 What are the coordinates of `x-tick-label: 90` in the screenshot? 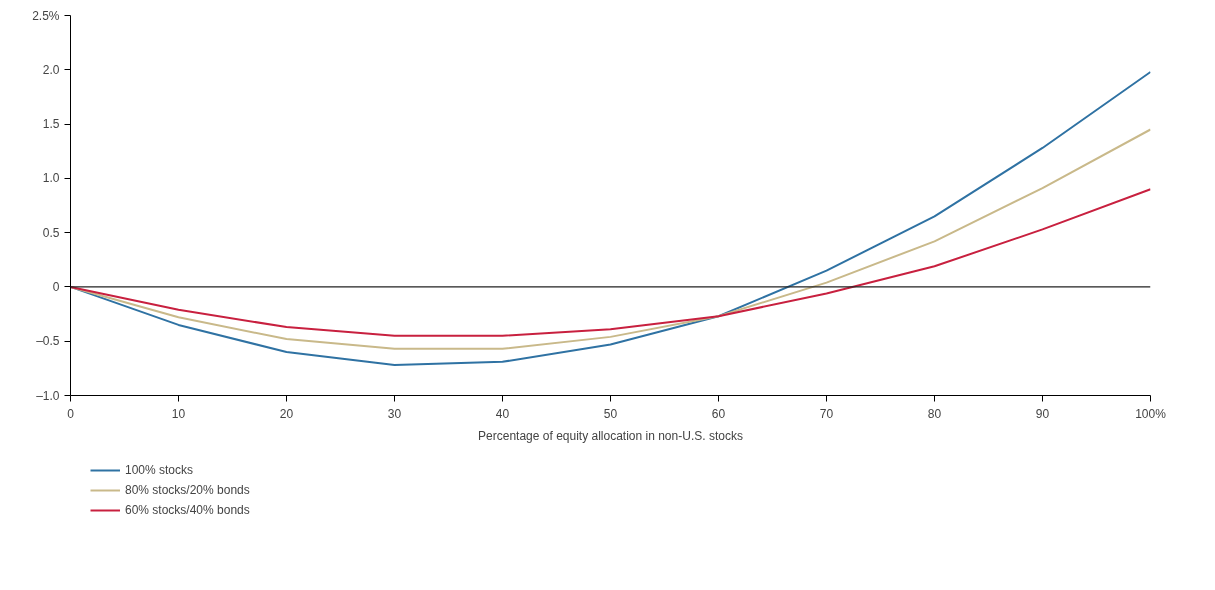 It's located at (1042, 413).